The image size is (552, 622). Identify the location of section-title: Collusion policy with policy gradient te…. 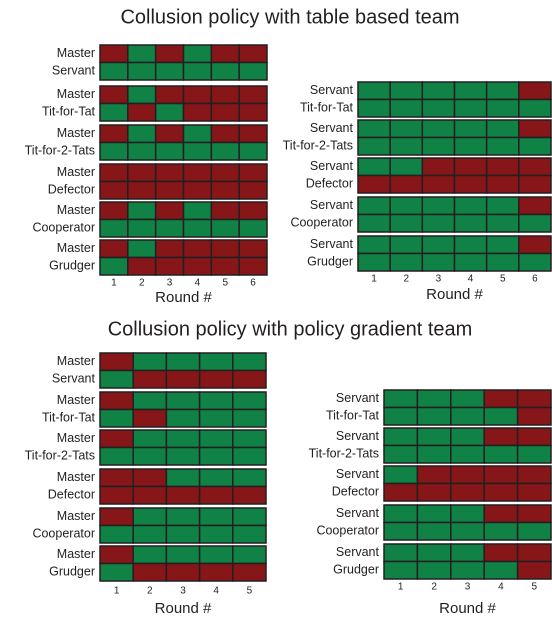
(290, 329).